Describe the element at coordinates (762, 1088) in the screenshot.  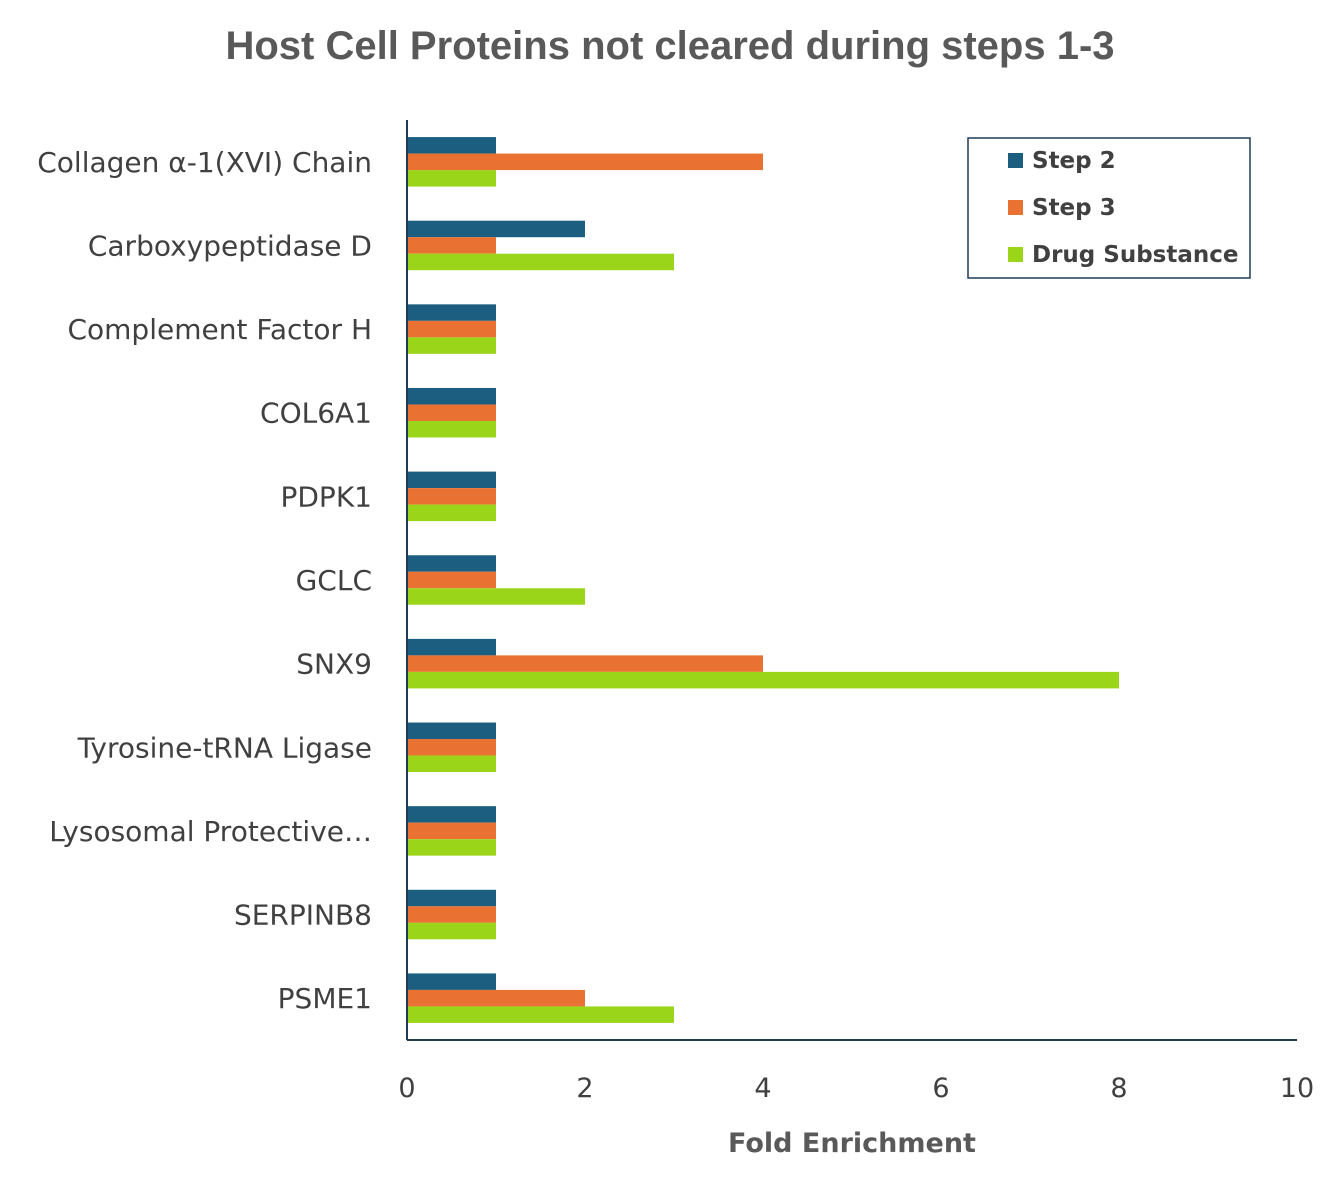
I see `x-tick-label: 4` at that location.